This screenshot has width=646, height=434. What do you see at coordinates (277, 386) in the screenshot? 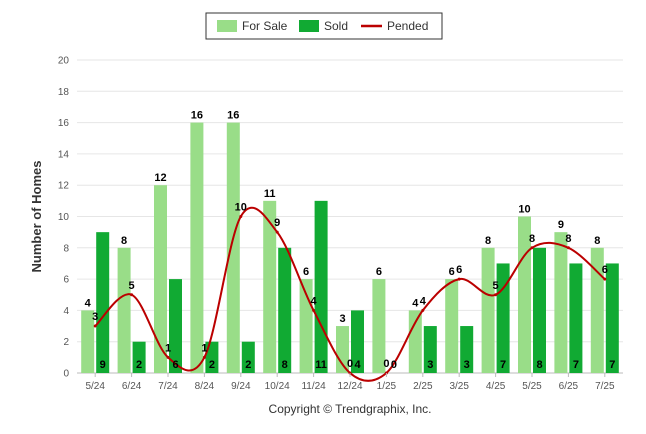
I see `x-tick-label: 10/24` at bounding box center [277, 386].